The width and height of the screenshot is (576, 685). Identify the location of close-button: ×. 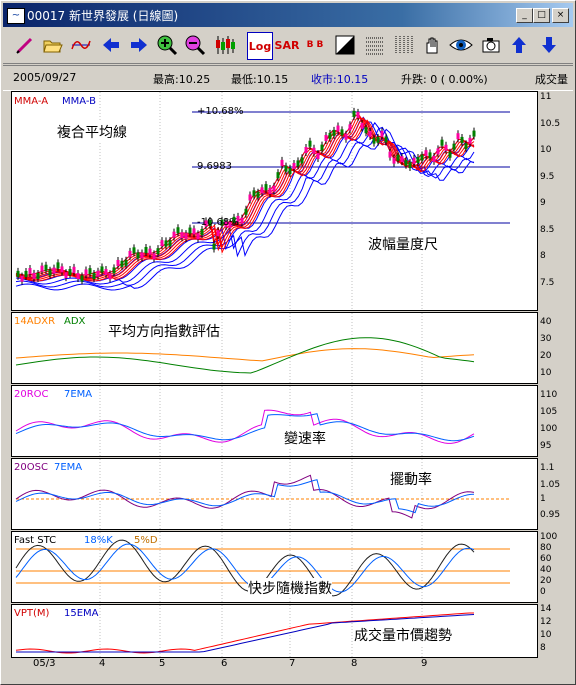
(560, 15).